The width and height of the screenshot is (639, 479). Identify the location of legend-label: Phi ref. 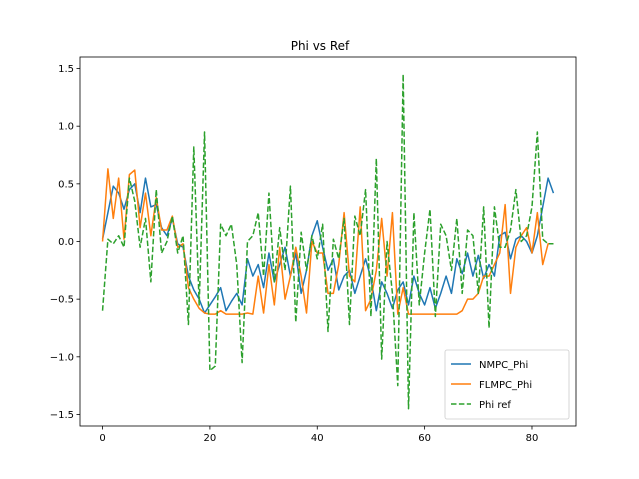
(495, 405).